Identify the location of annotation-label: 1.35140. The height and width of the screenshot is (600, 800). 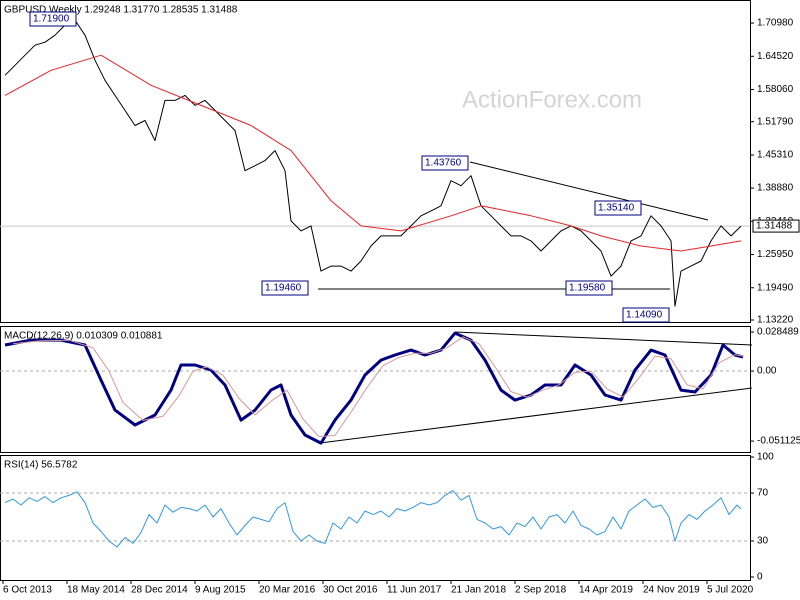
(616, 208).